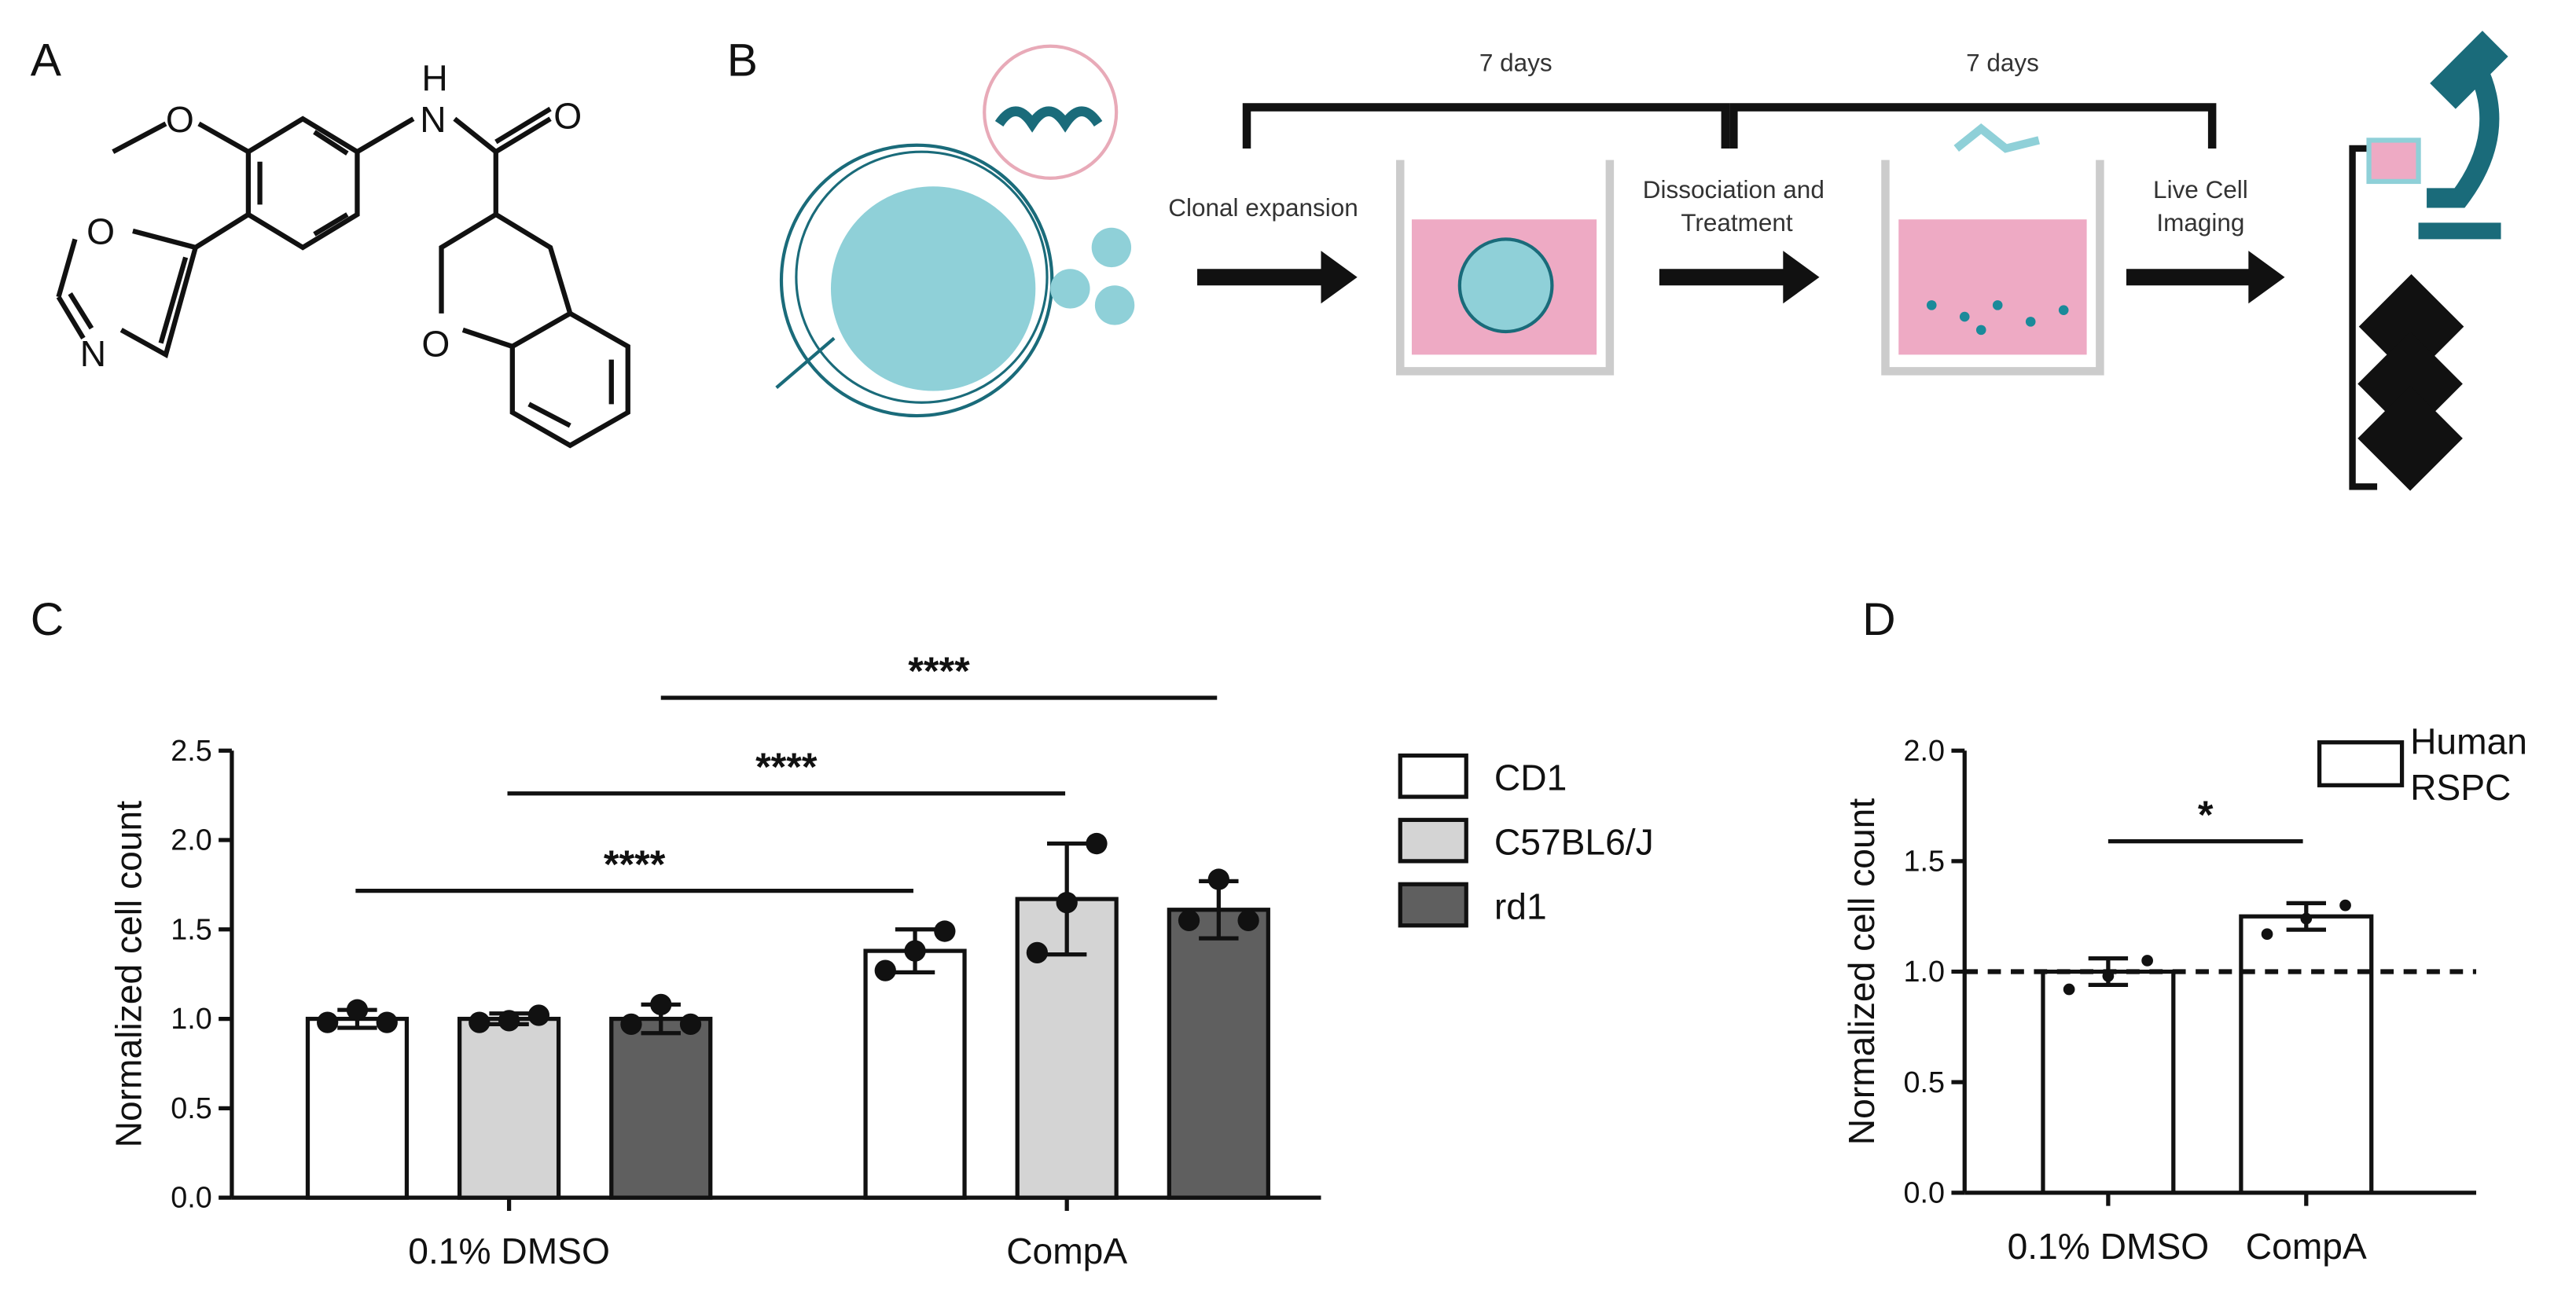  I want to click on y-tick-label: 2.5, so click(191, 751).